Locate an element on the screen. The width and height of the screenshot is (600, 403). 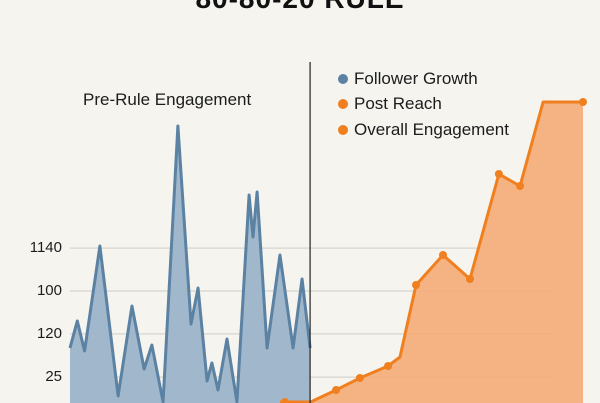
pre-rule-annotation: Pre-Rule Engagement is located at coordinates (167, 99).